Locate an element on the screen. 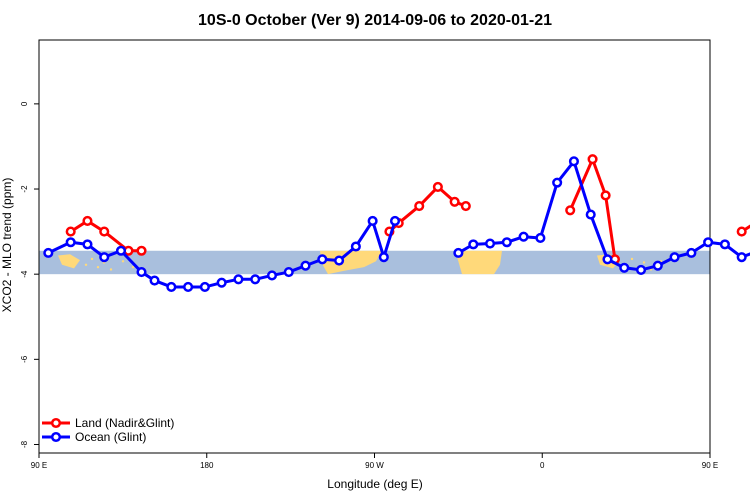  legend-label: Ocean (Glint) is located at coordinates (110, 437).